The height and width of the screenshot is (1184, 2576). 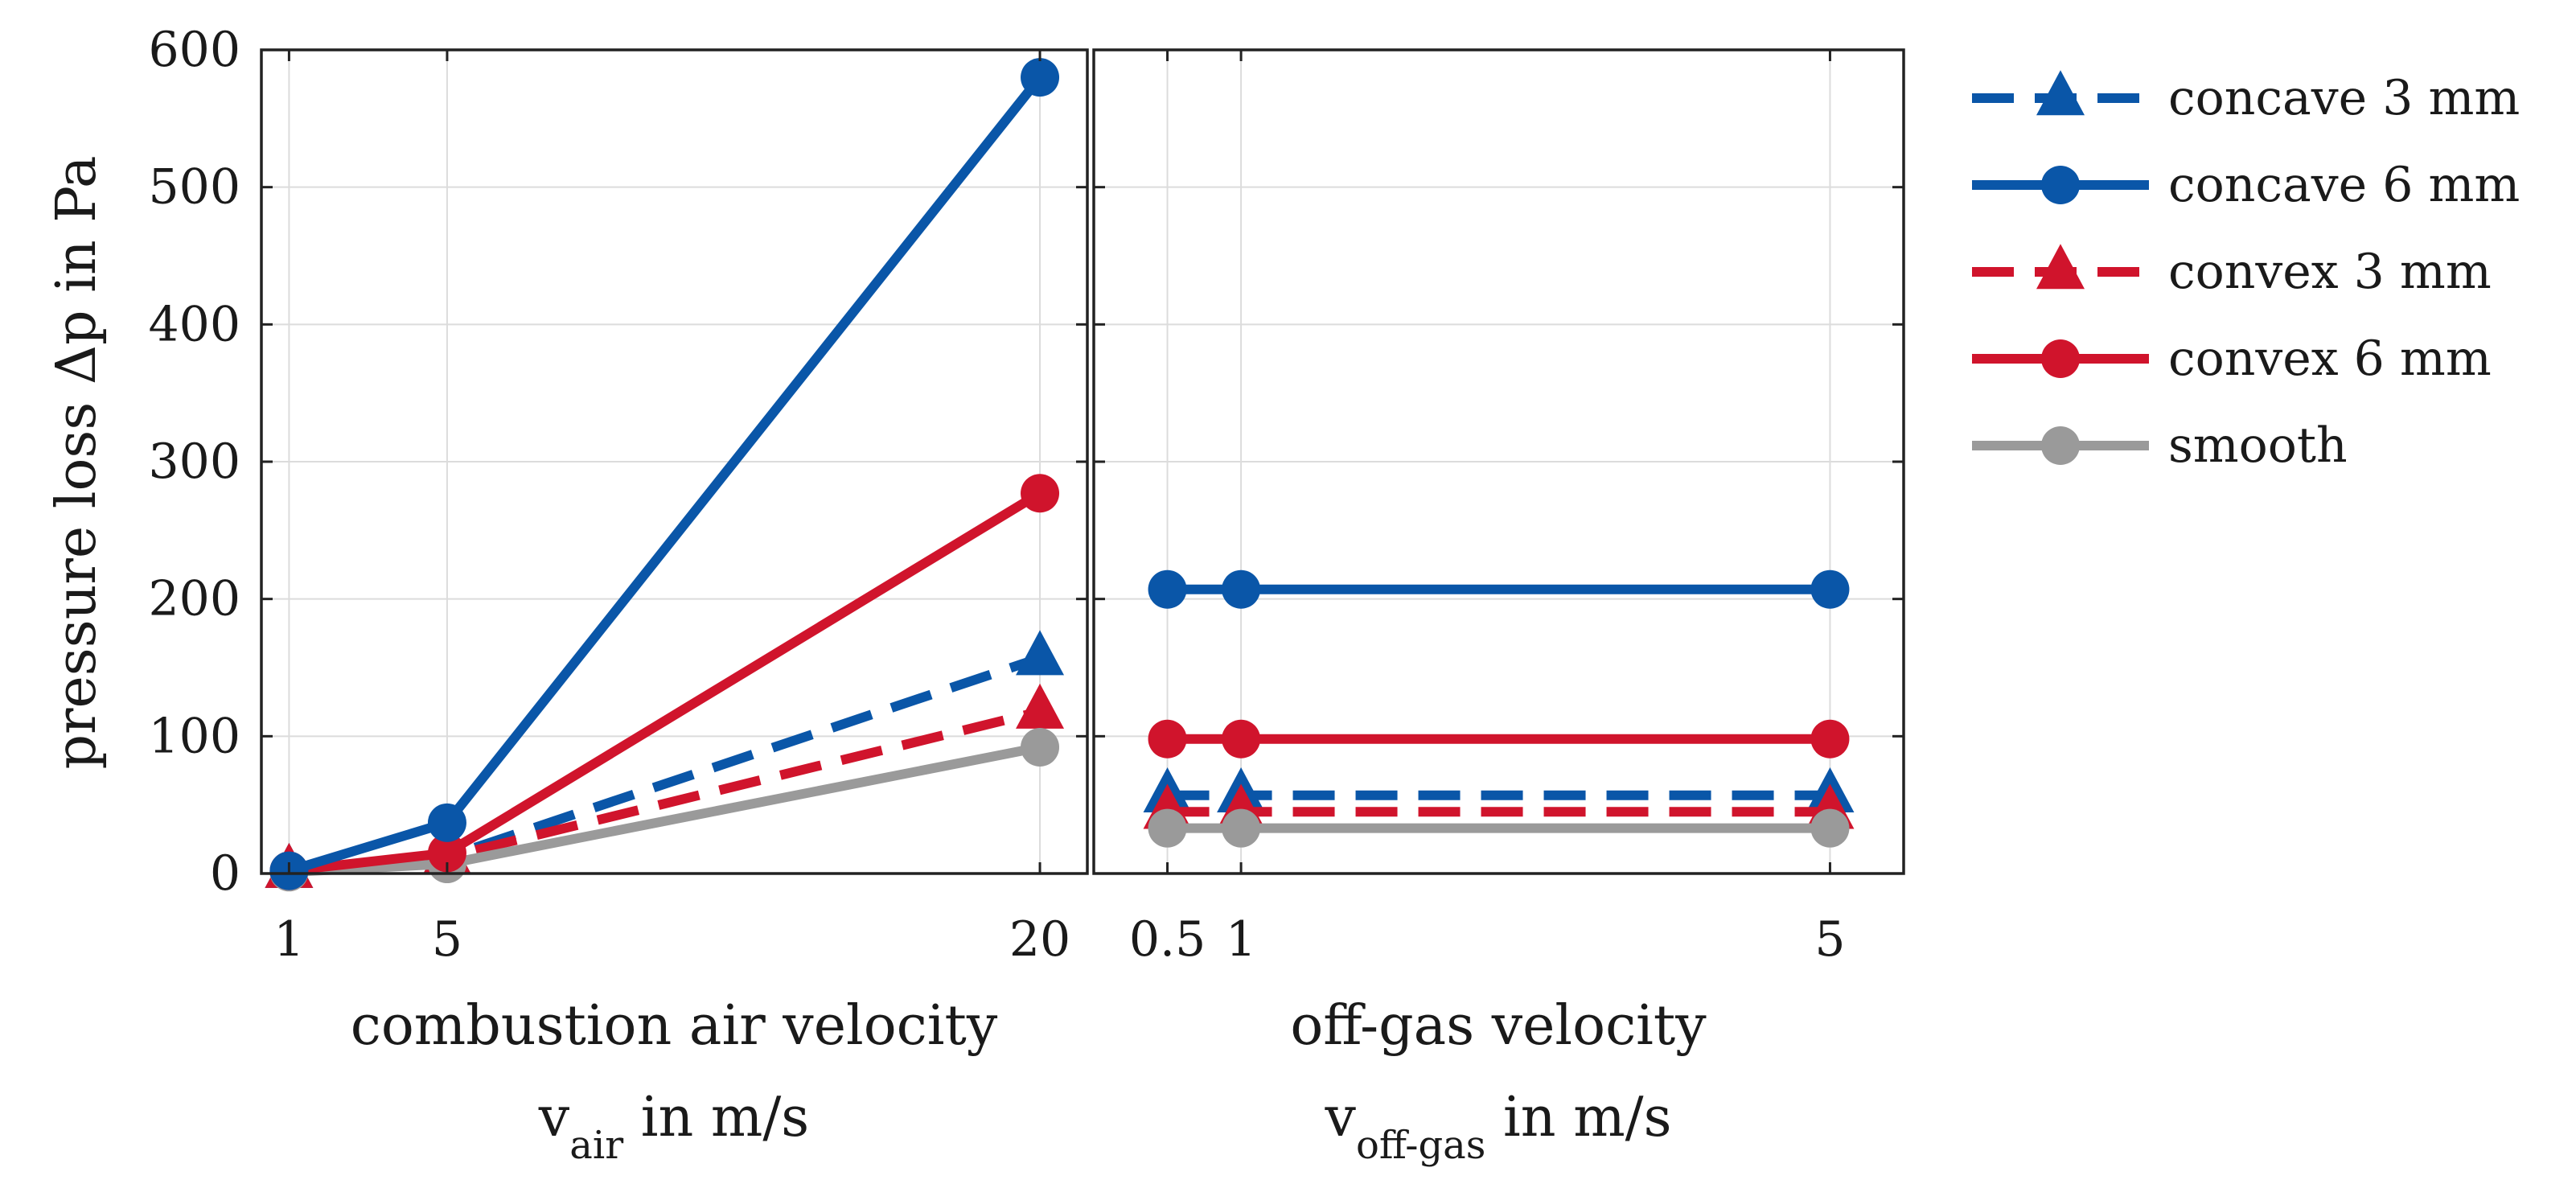 What do you see at coordinates (194, 599) in the screenshot?
I see `y-tick-label: 200` at bounding box center [194, 599].